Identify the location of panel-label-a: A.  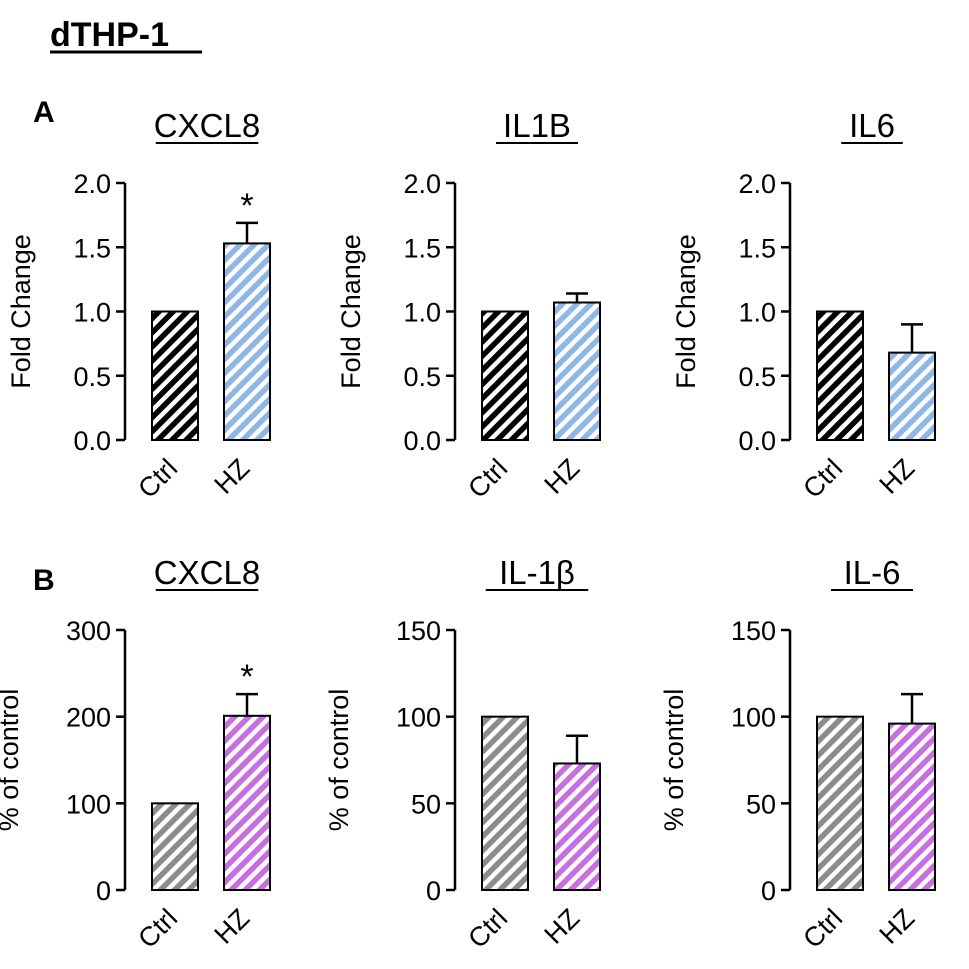
(44, 112).